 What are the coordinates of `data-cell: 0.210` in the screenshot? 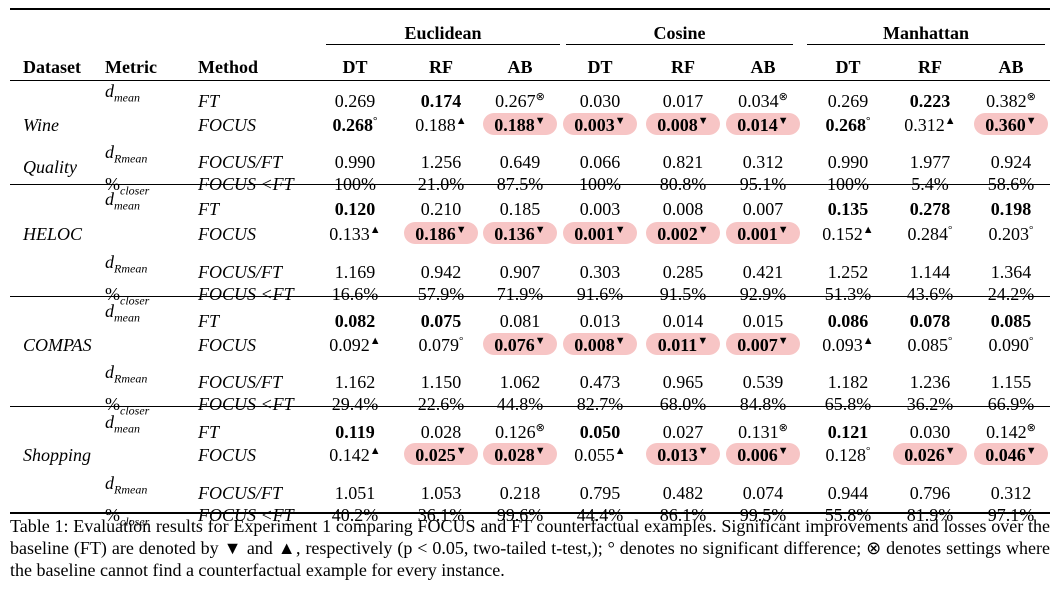 It's located at (441, 209).